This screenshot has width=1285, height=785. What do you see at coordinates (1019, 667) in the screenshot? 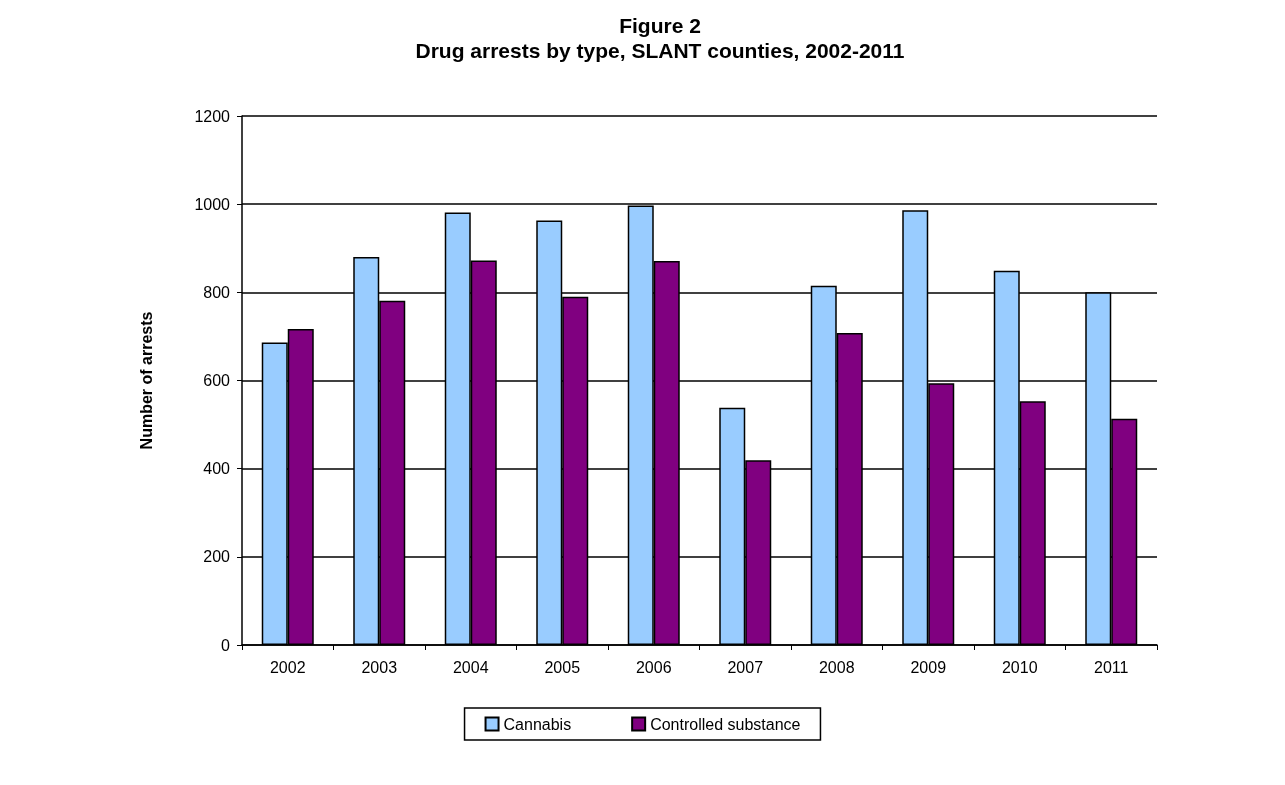
I see `x-tick-label: 2010` at bounding box center [1019, 667].